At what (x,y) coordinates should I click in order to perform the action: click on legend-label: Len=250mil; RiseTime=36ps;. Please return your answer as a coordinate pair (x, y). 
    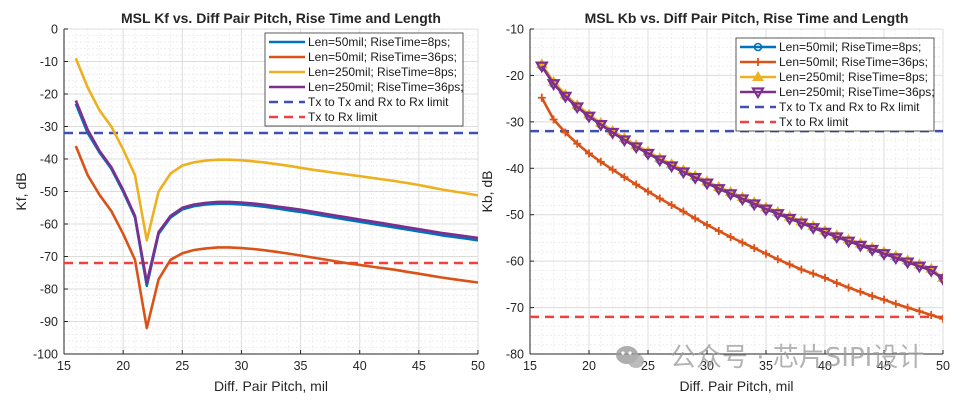
    Looking at the image, I should click on (857, 92).